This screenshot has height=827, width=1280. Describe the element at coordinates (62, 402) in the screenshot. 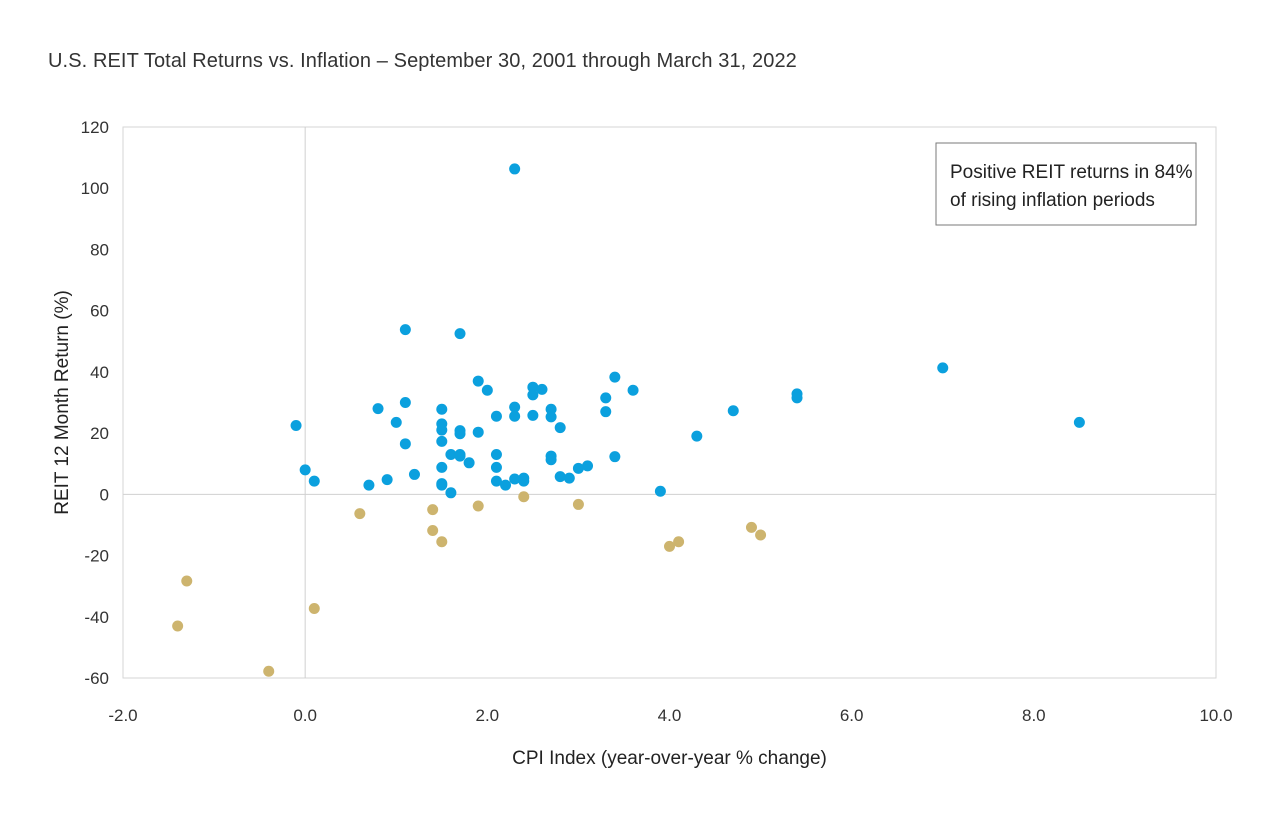

I see `y-axis-label: REIT 12 Month Return (%)` at that location.